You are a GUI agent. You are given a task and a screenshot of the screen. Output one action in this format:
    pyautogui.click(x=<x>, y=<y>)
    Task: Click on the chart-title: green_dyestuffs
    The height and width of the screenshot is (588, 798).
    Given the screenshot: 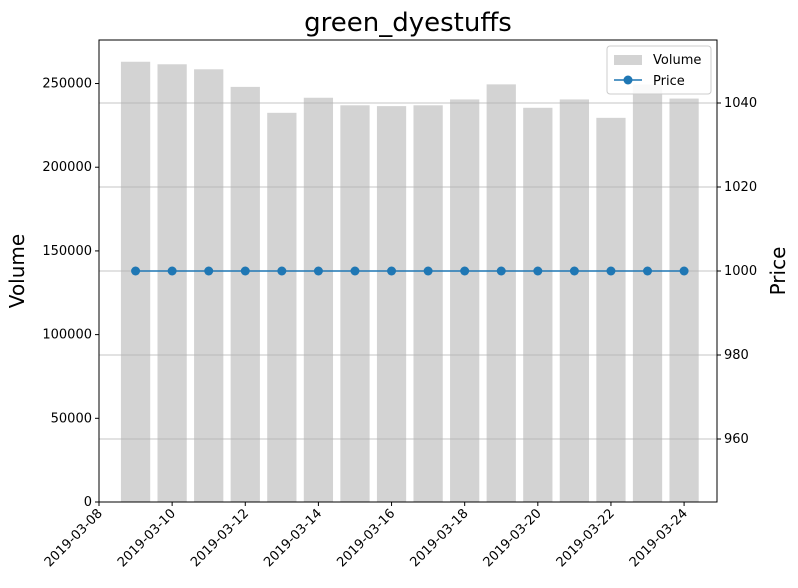 What is the action you would take?
    pyautogui.click(x=408, y=23)
    